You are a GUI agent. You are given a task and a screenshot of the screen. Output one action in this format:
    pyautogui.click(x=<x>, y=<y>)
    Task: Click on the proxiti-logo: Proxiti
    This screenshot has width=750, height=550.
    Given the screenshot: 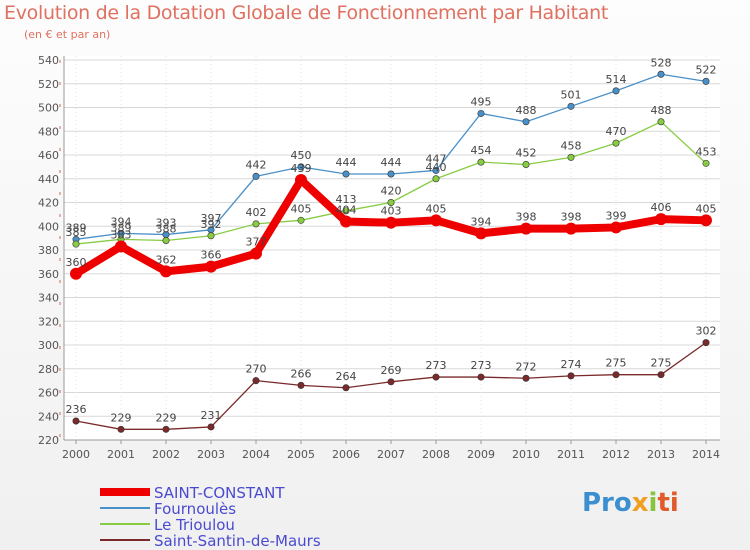 What is the action you would take?
    pyautogui.click(x=630, y=503)
    